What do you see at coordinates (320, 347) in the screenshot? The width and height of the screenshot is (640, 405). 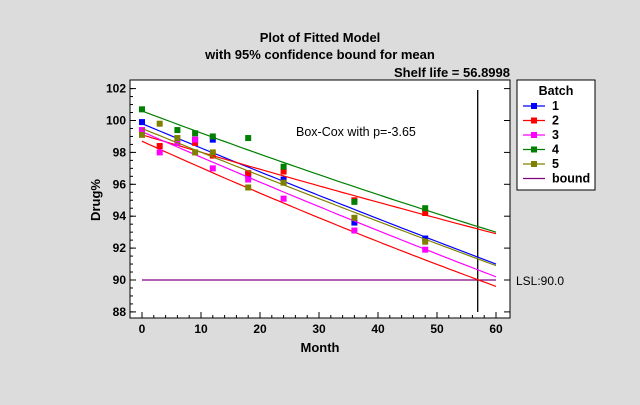 I see `x-axis-label: Month` at bounding box center [320, 347].